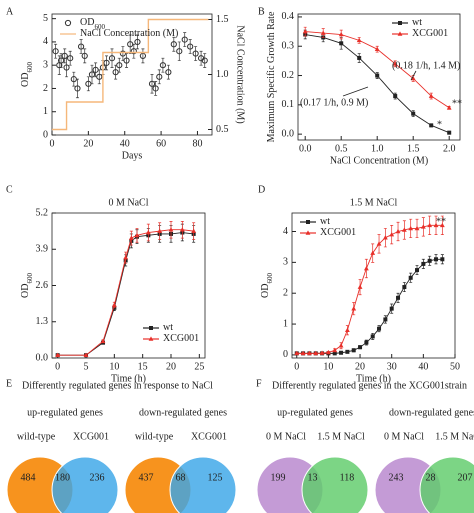  I want to click on venn-count: 207, so click(465, 477).